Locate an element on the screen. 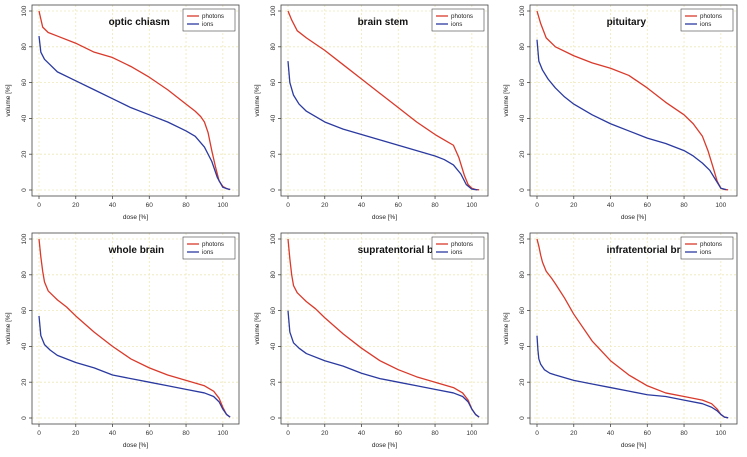 Image resolution: width=747 pixels, height=457 pixels. chart-title: brain stem is located at coordinates (383, 22).